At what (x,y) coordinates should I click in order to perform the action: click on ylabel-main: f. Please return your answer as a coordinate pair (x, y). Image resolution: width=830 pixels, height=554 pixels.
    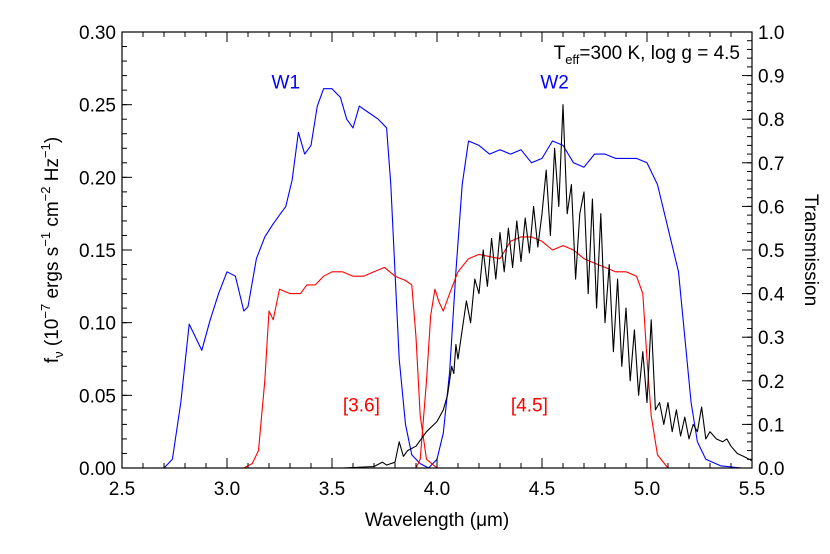
    Looking at the image, I should click on (52, 360).